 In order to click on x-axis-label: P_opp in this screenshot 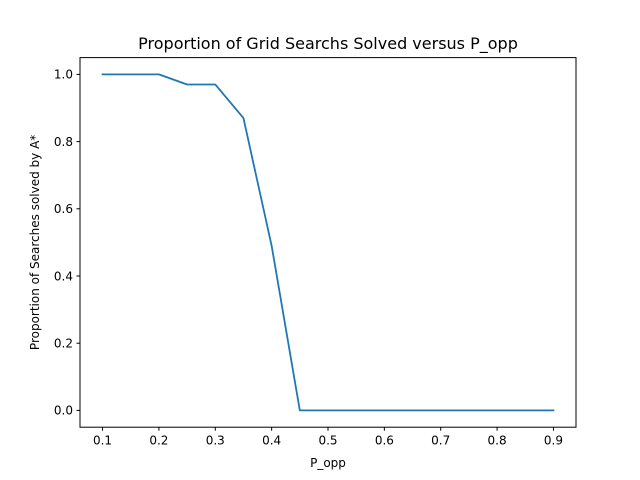, I will do `click(328, 463)`.